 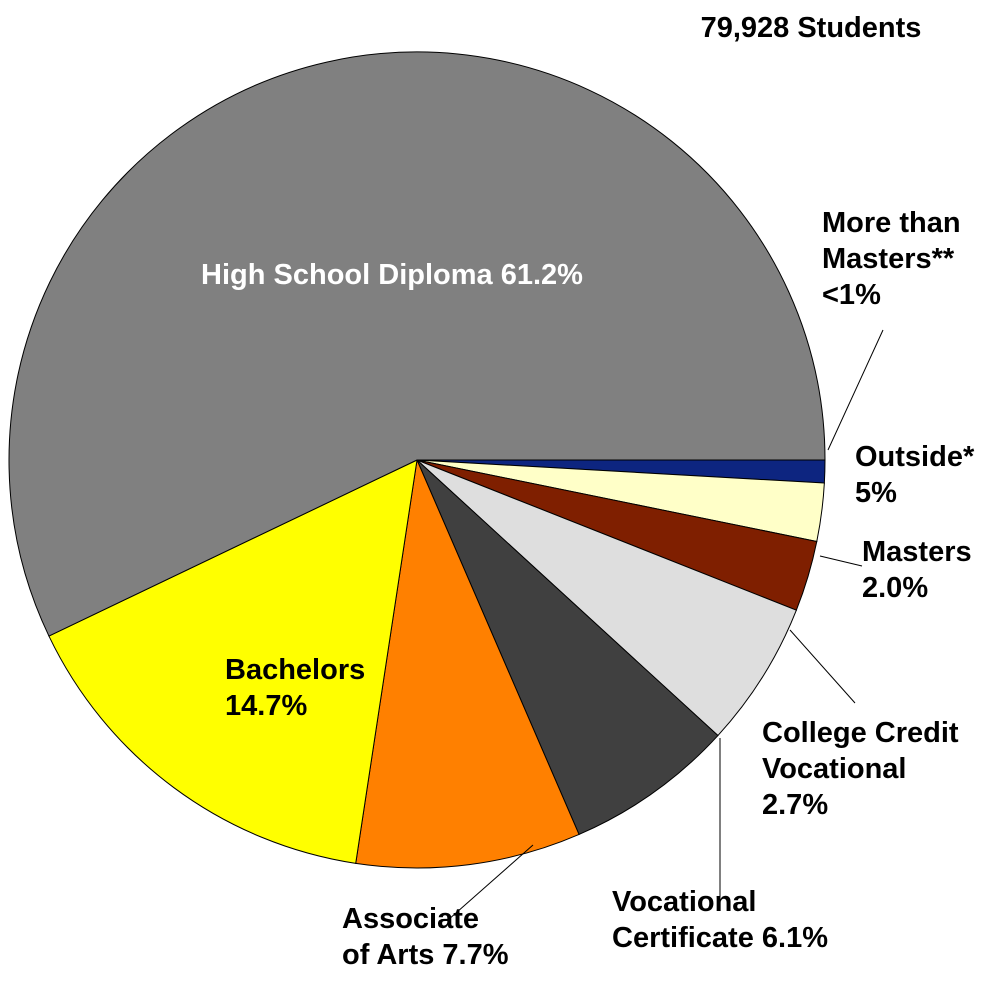 I want to click on slice-label-line: High School Diploma 61.2%, so click(x=392, y=275).